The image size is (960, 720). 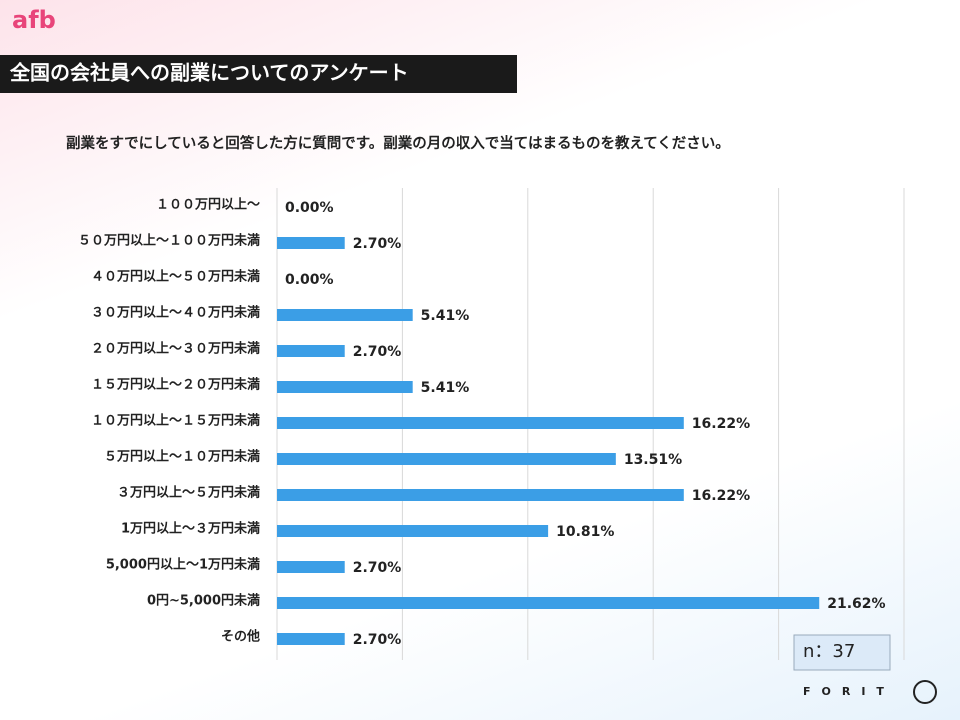 I want to click on category-label: ３０万円以上～４０万円未満, so click(x=175, y=313).